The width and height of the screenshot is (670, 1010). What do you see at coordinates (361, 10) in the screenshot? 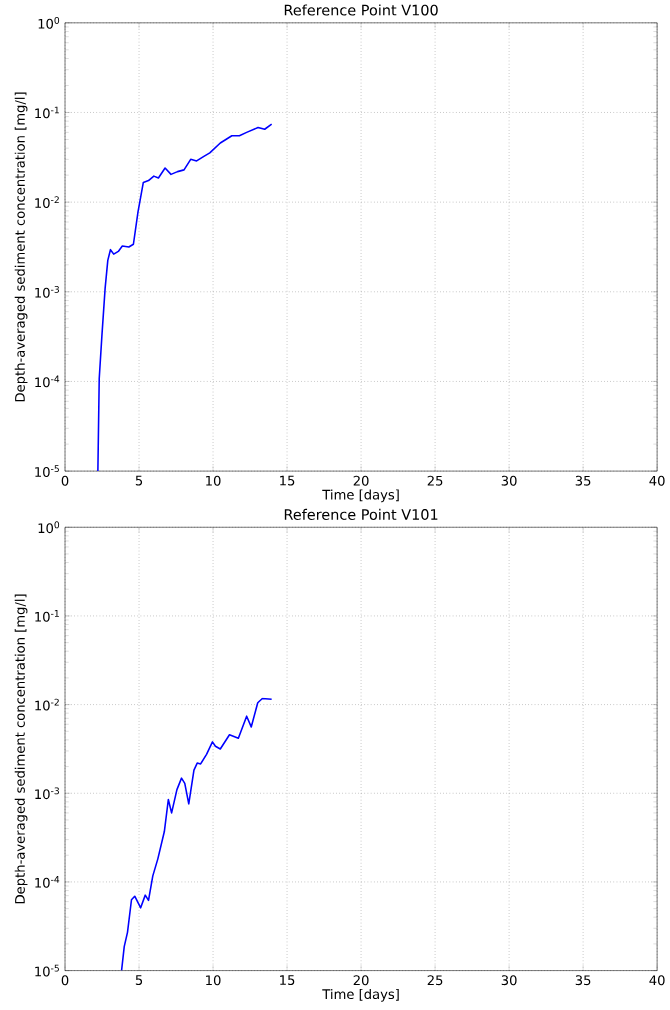
I see `chart-title: Reference Point V100` at bounding box center [361, 10].